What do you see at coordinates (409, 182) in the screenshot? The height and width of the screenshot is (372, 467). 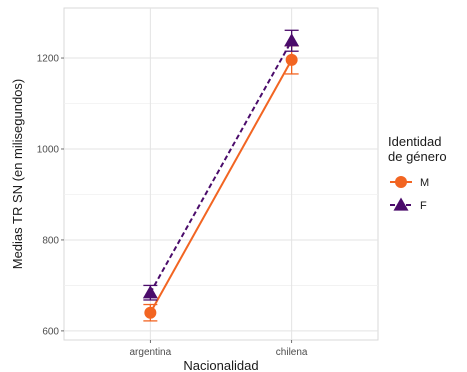 I see `legend-key-M: M` at bounding box center [409, 182].